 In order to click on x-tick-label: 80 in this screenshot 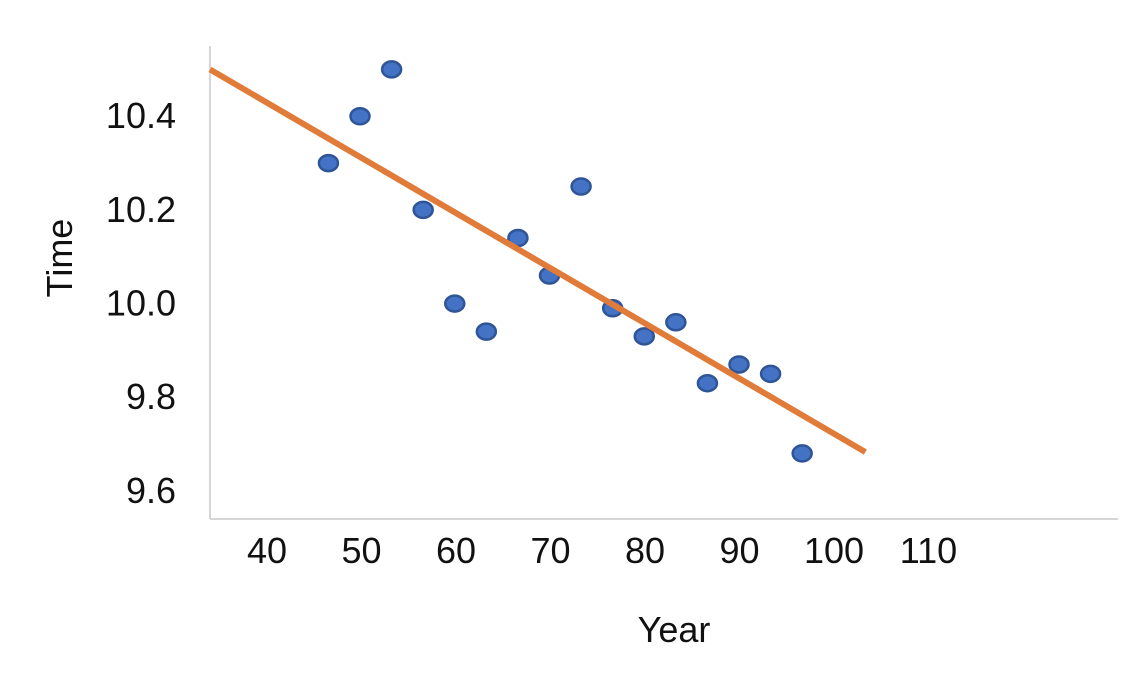, I will do `click(645, 550)`.